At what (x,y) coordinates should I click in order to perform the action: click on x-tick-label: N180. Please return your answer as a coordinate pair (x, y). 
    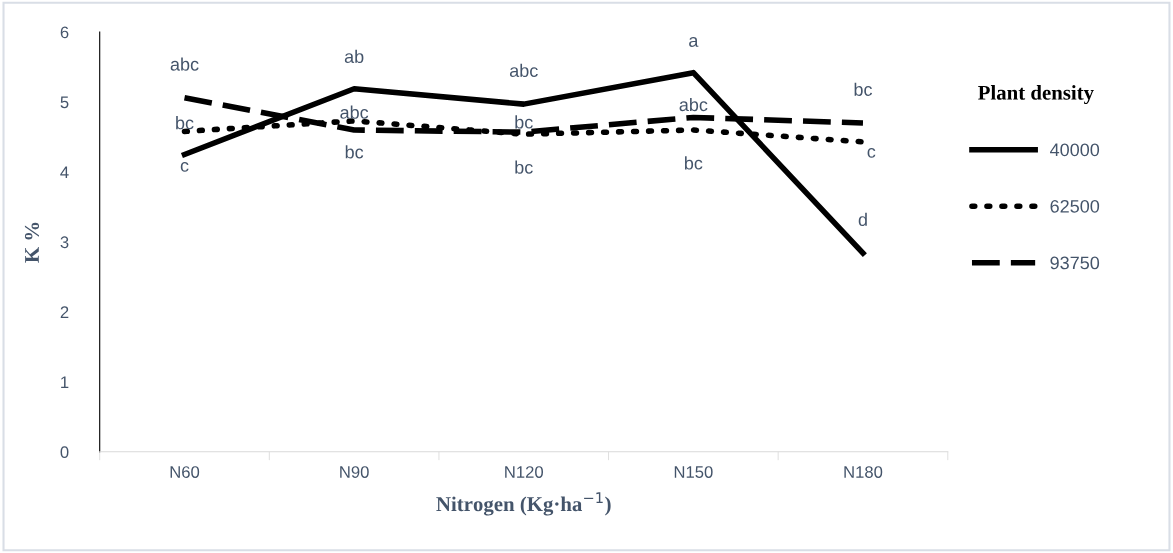
    Looking at the image, I should click on (863, 472).